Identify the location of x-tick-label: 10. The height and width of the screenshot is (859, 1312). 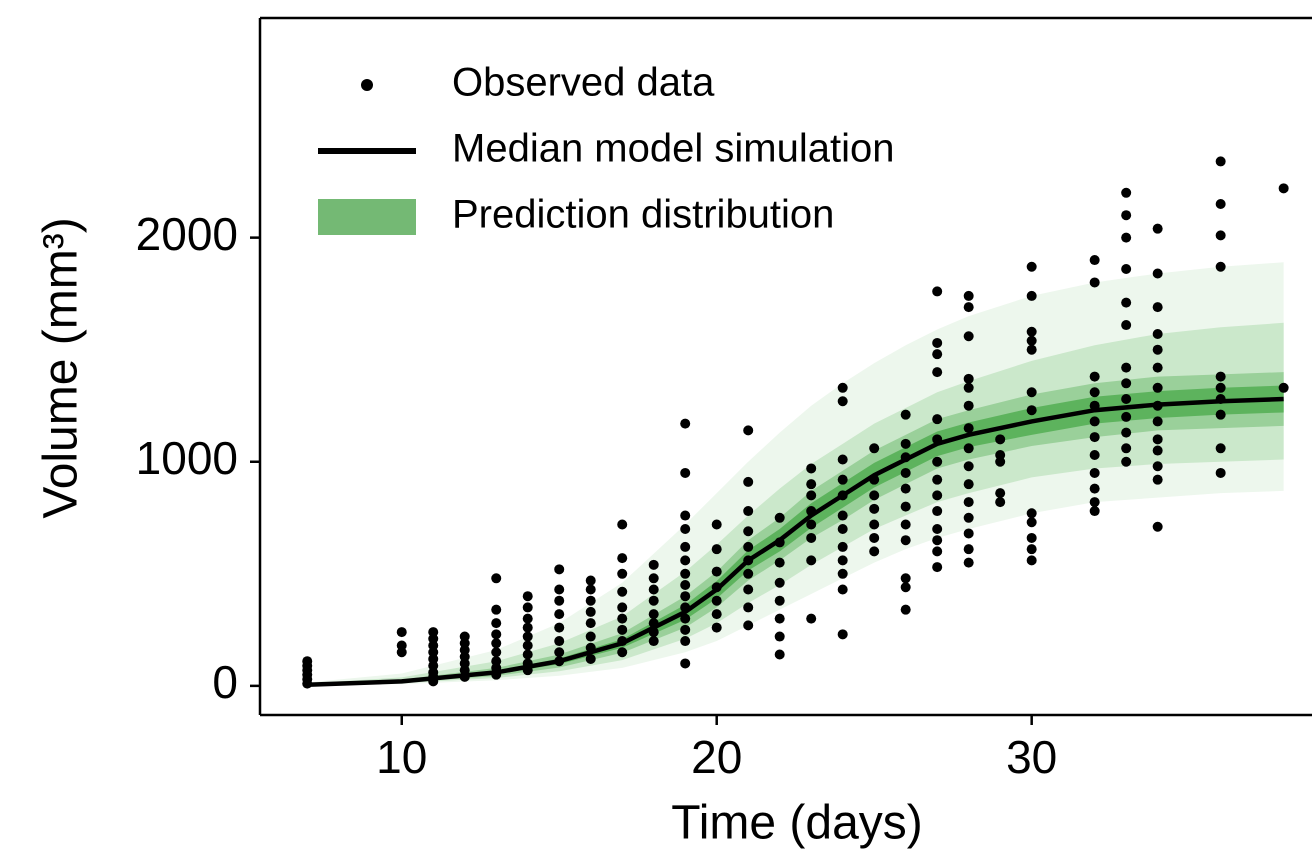
(401, 757).